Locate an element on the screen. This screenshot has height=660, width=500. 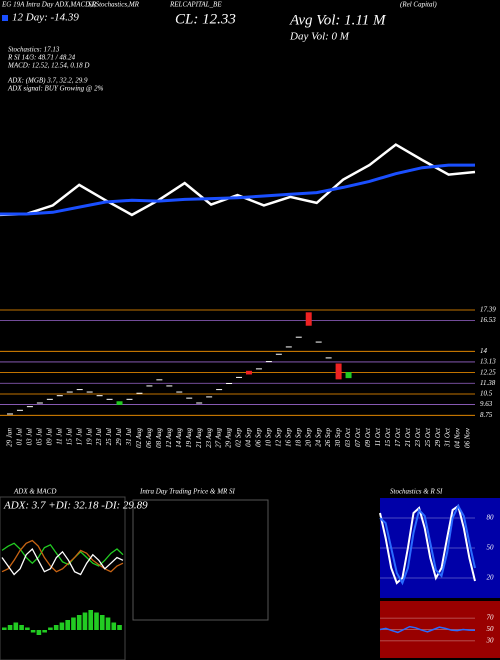
y-tick-label: 70 is located at coordinates (491, 618).